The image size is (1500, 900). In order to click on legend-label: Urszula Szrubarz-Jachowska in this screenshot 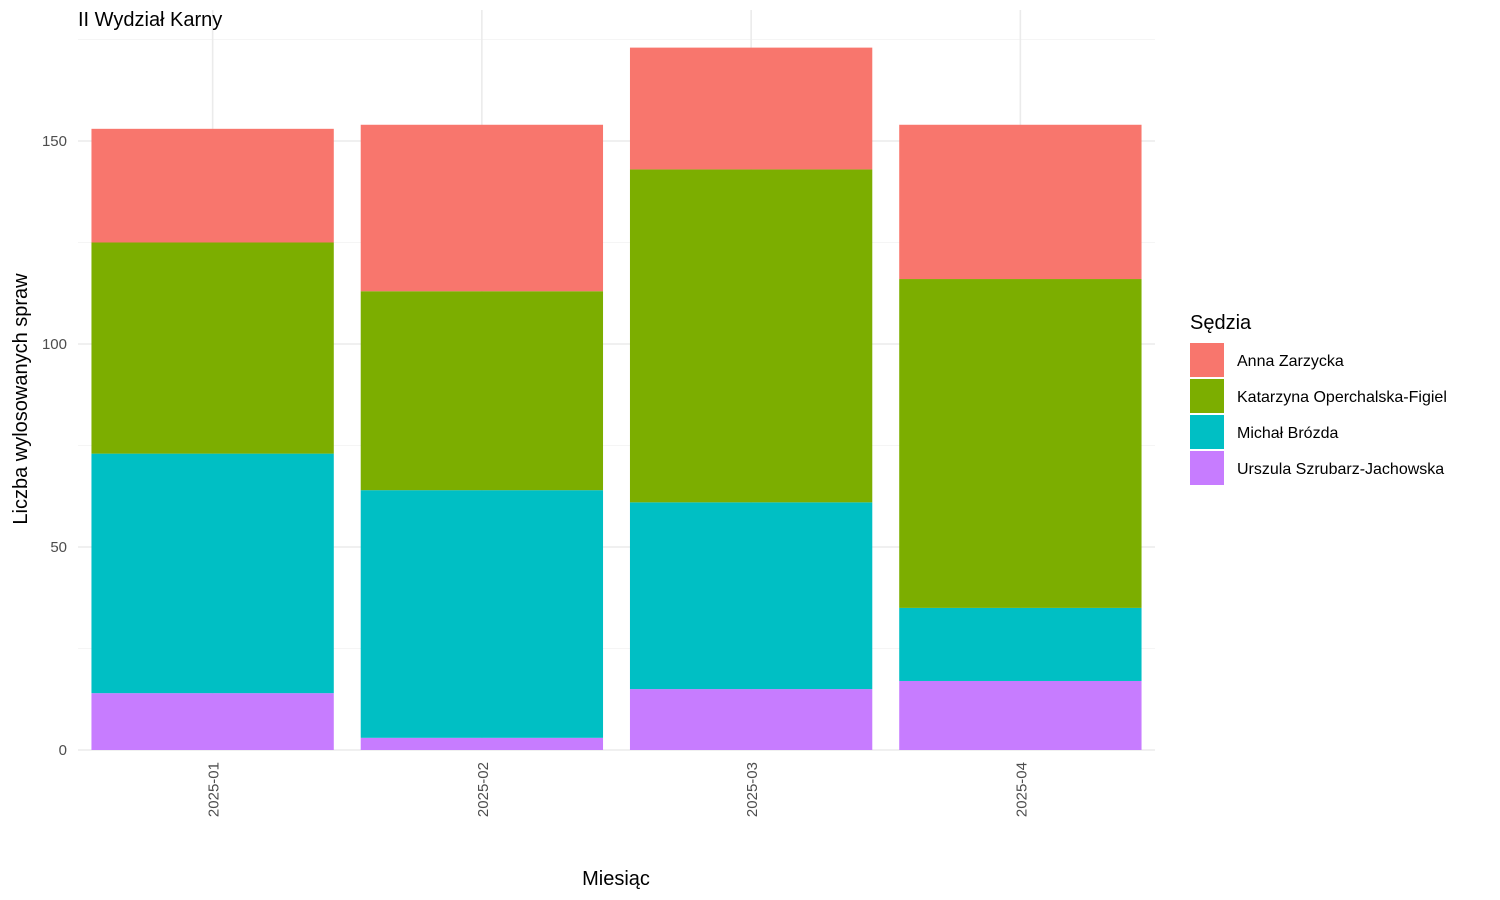, I will do `click(1340, 469)`.